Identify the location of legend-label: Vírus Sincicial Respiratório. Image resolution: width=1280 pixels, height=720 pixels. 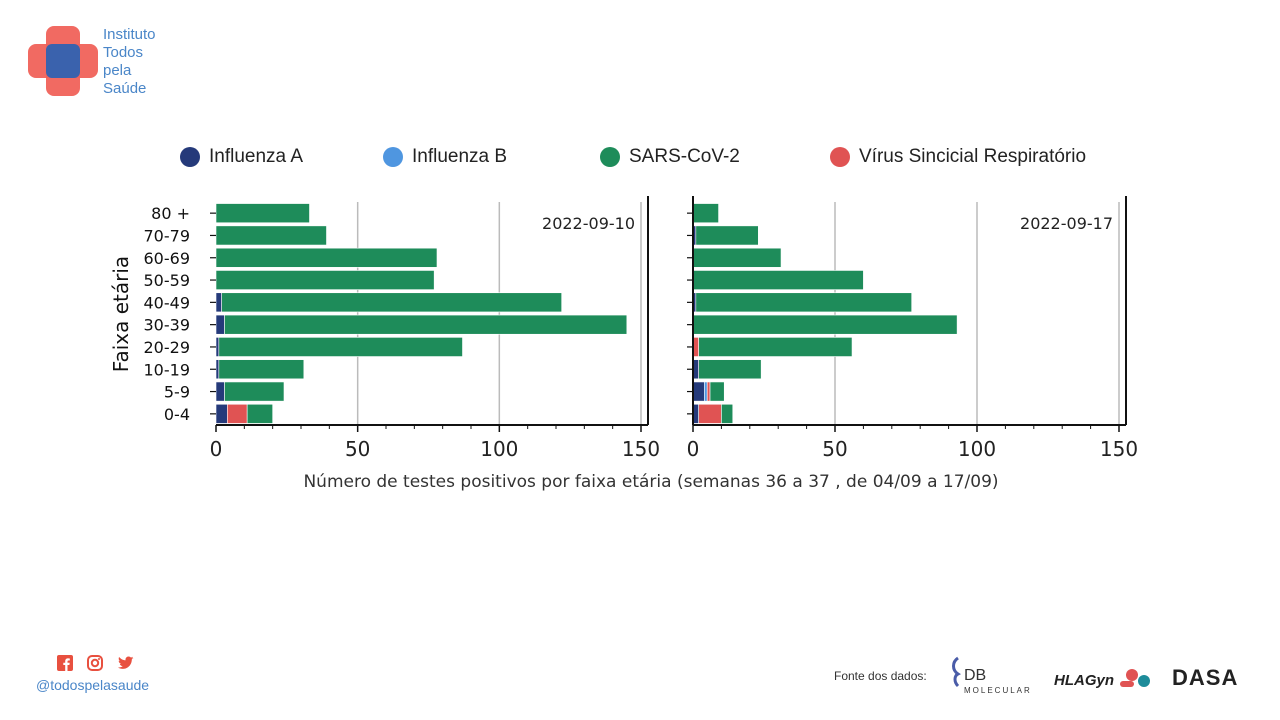
(973, 156).